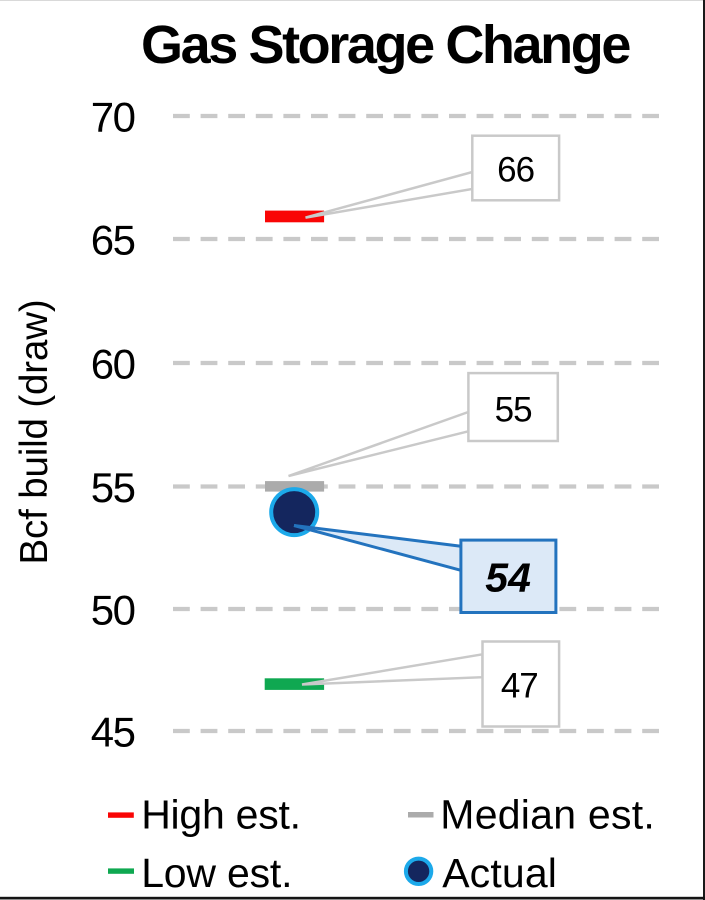  What do you see at coordinates (508, 578) in the screenshot?
I see `svg-text: 54` at bounding box center [508, 578].